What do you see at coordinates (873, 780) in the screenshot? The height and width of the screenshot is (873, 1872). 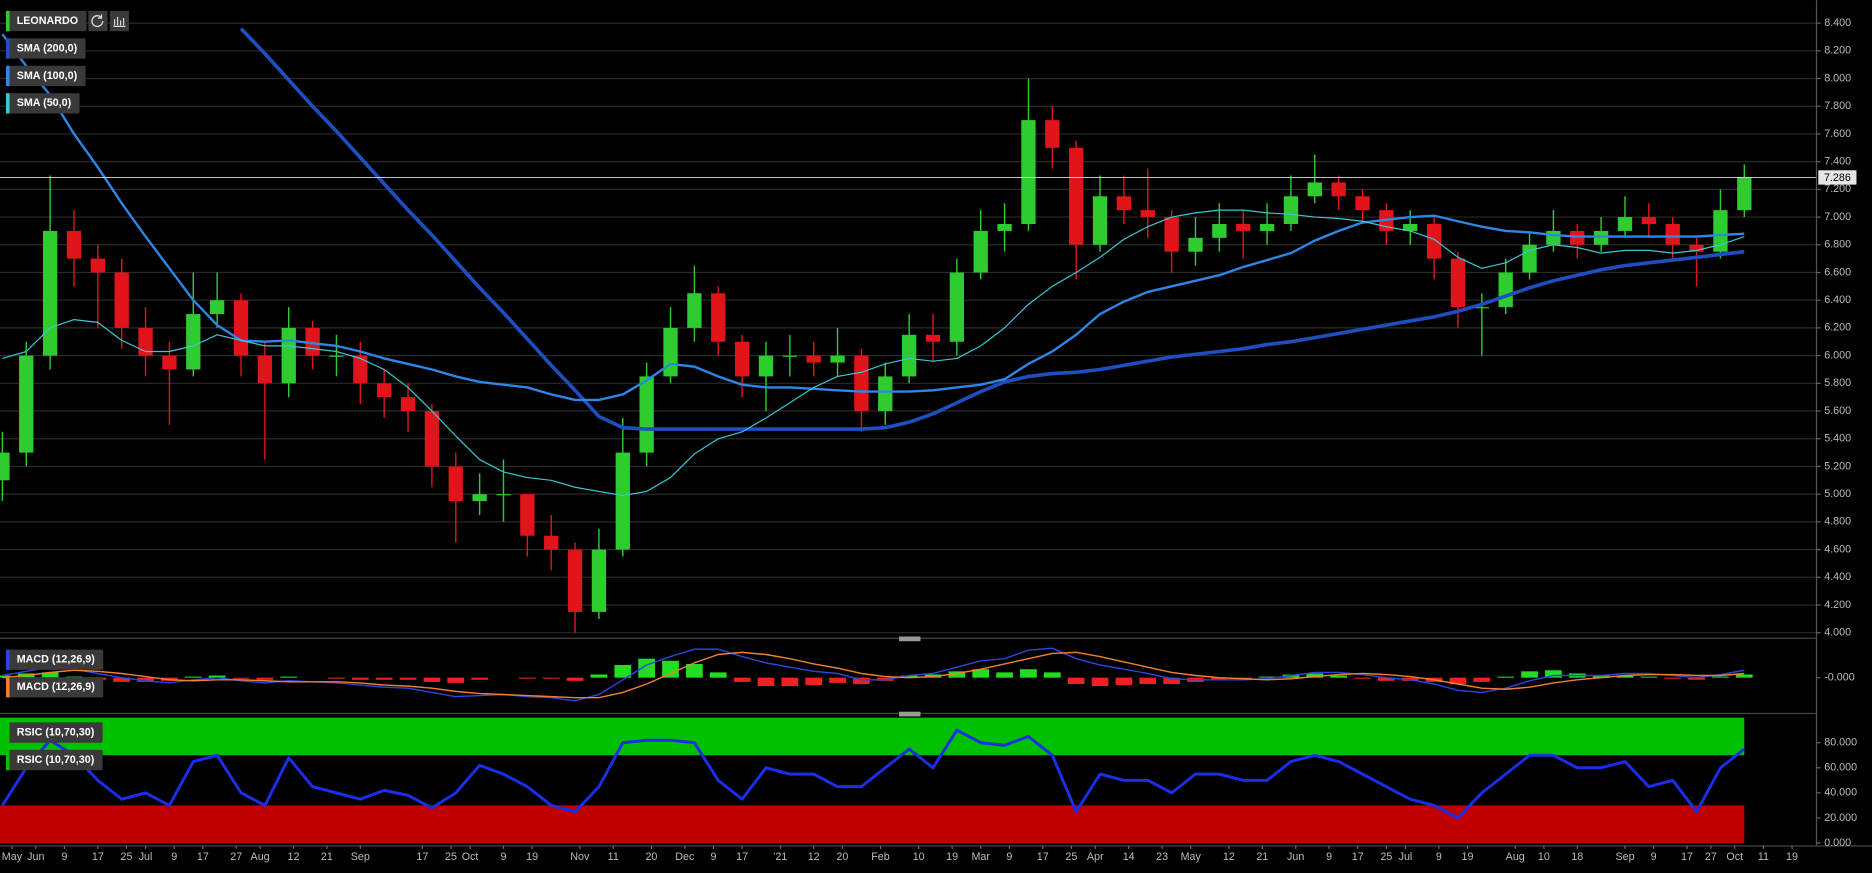 I see `rsi-panel` at bounding box center [873, 780].